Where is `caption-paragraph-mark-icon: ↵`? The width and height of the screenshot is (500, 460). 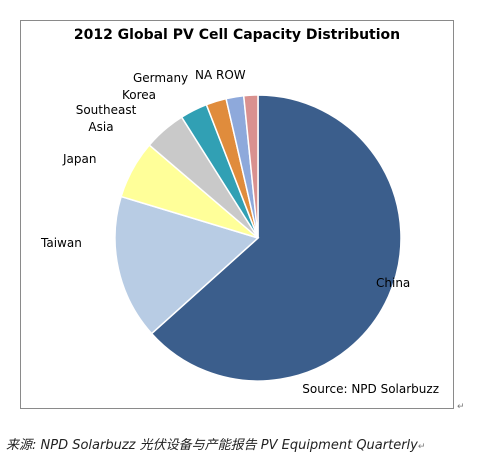
caption-paragraph-mark-icon: ↵ is located at coordinates (421, 447).